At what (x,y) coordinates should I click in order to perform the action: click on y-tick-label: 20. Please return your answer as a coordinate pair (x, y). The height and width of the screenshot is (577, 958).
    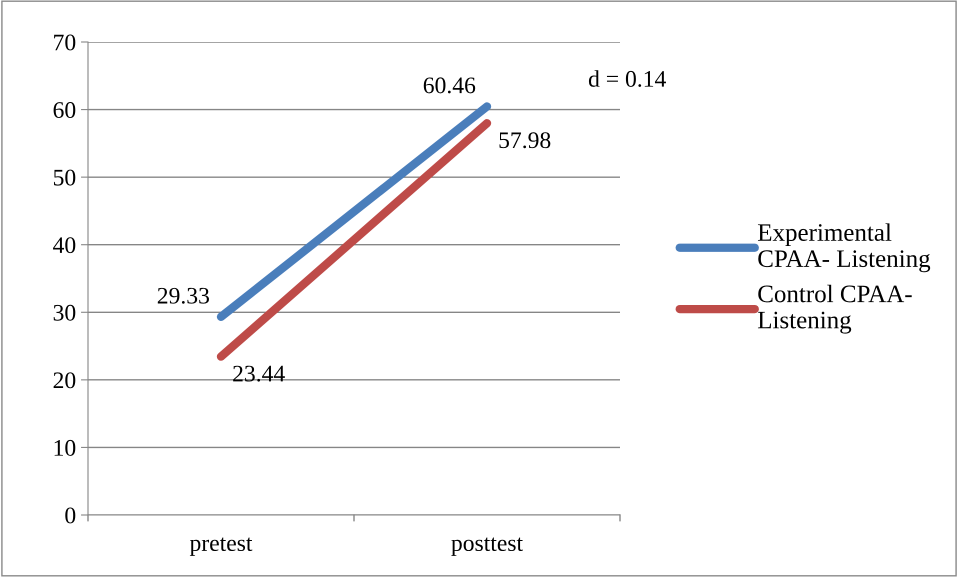
    Looking at the image, I should click on (65, 380).